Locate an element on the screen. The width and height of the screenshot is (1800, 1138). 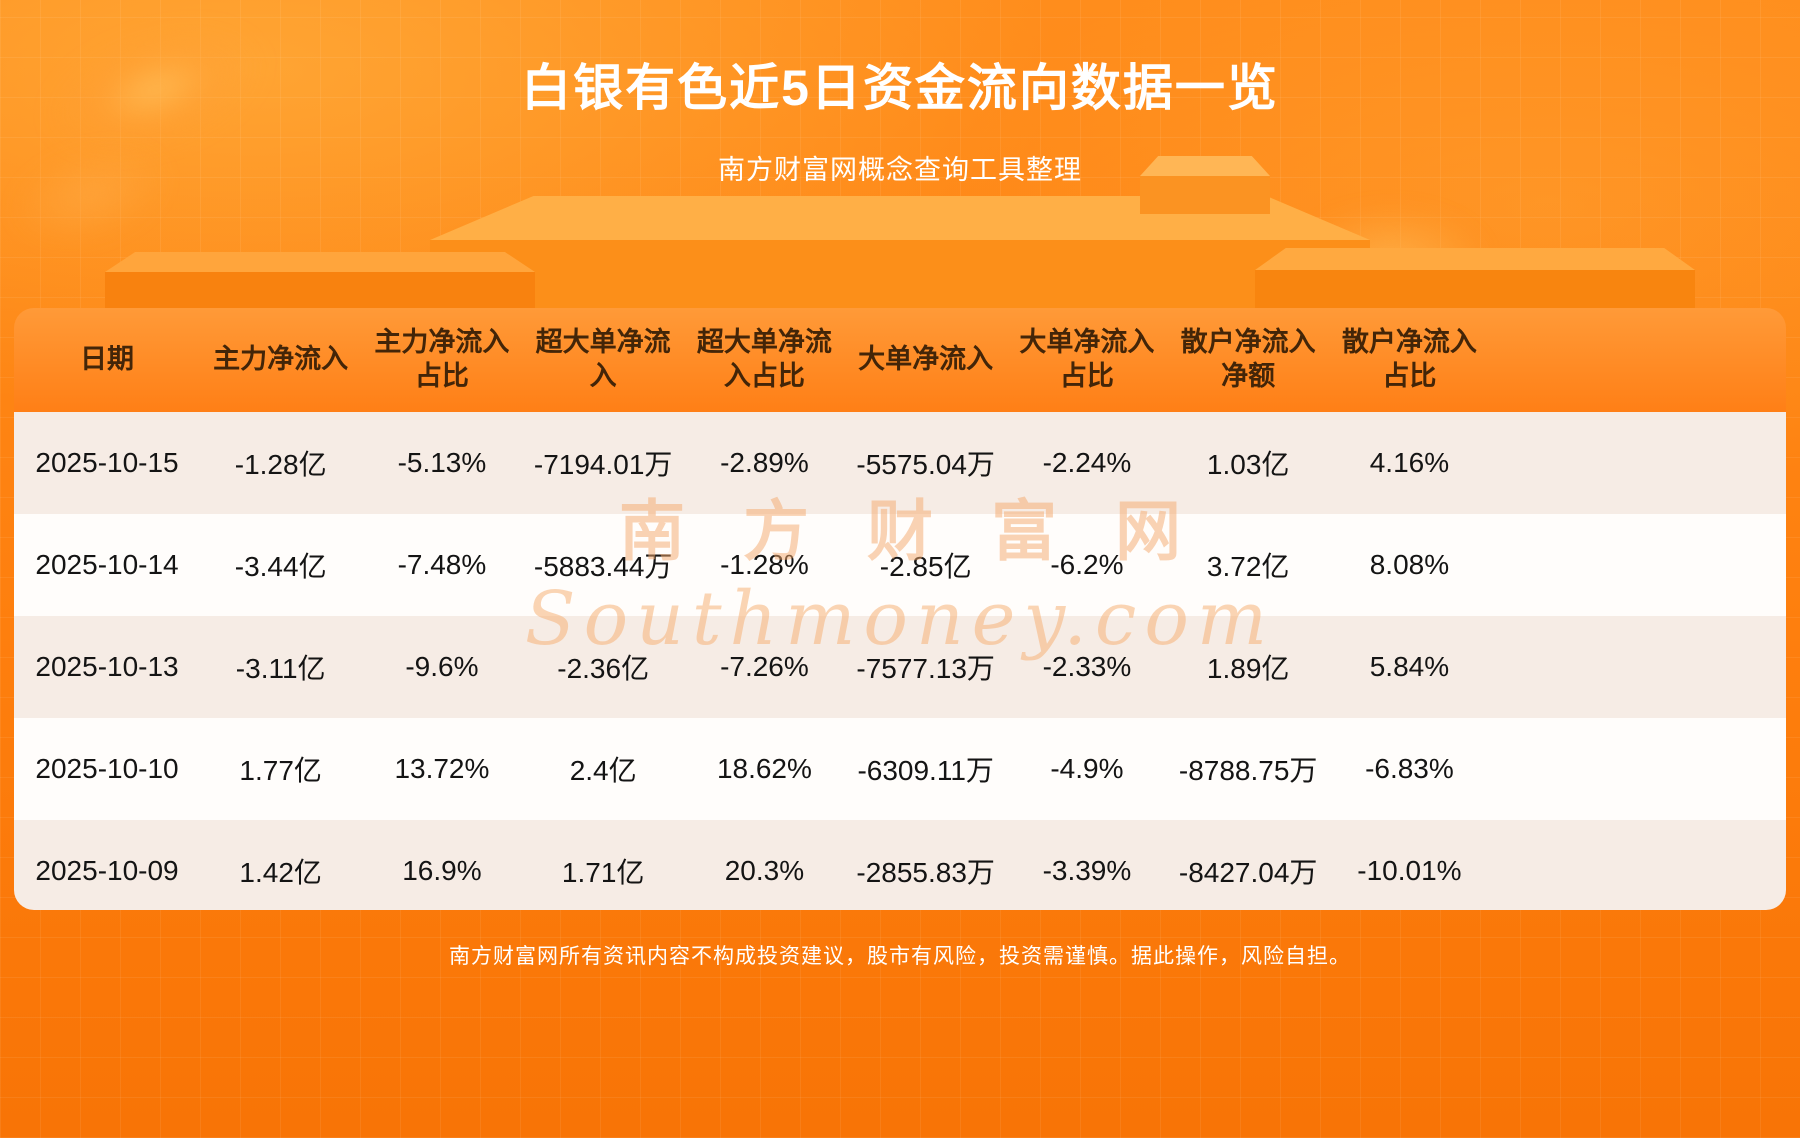
value-cell: -1.28% is located at coordinates (764, 565).